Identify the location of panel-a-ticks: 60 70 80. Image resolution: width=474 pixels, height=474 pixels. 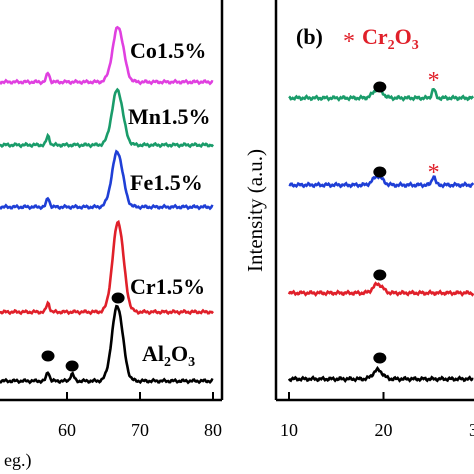
(140, 416).